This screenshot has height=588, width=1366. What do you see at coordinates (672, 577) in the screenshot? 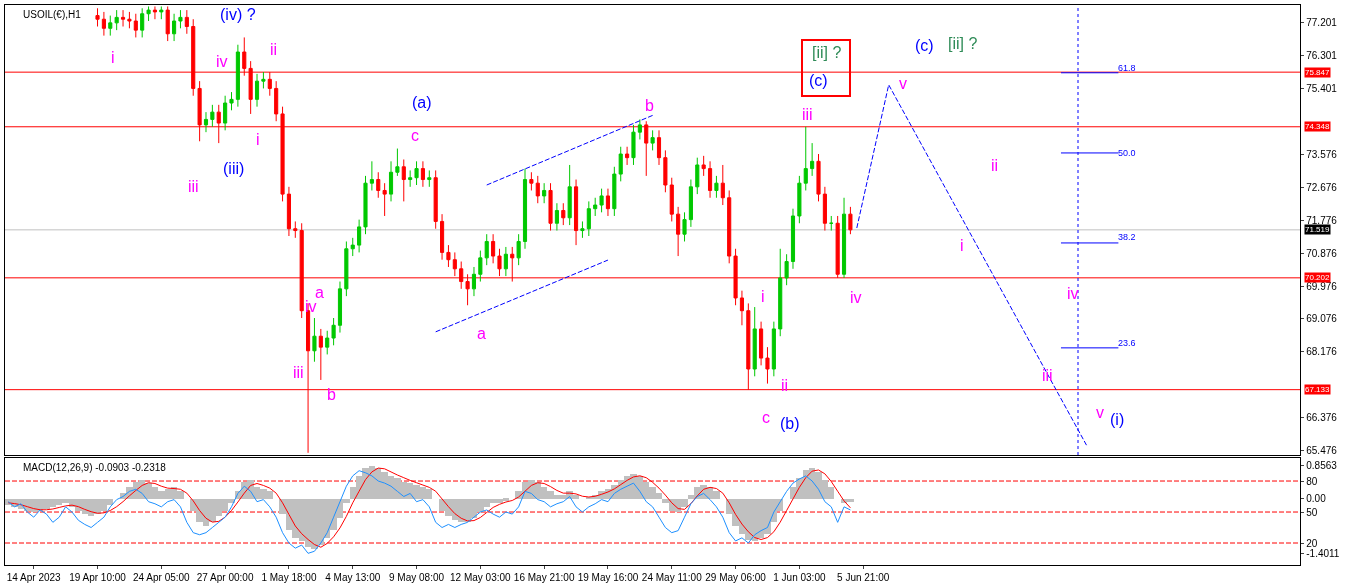
I see `x-tick-label: 24 May 11:00` at bounding box center [672, 577].